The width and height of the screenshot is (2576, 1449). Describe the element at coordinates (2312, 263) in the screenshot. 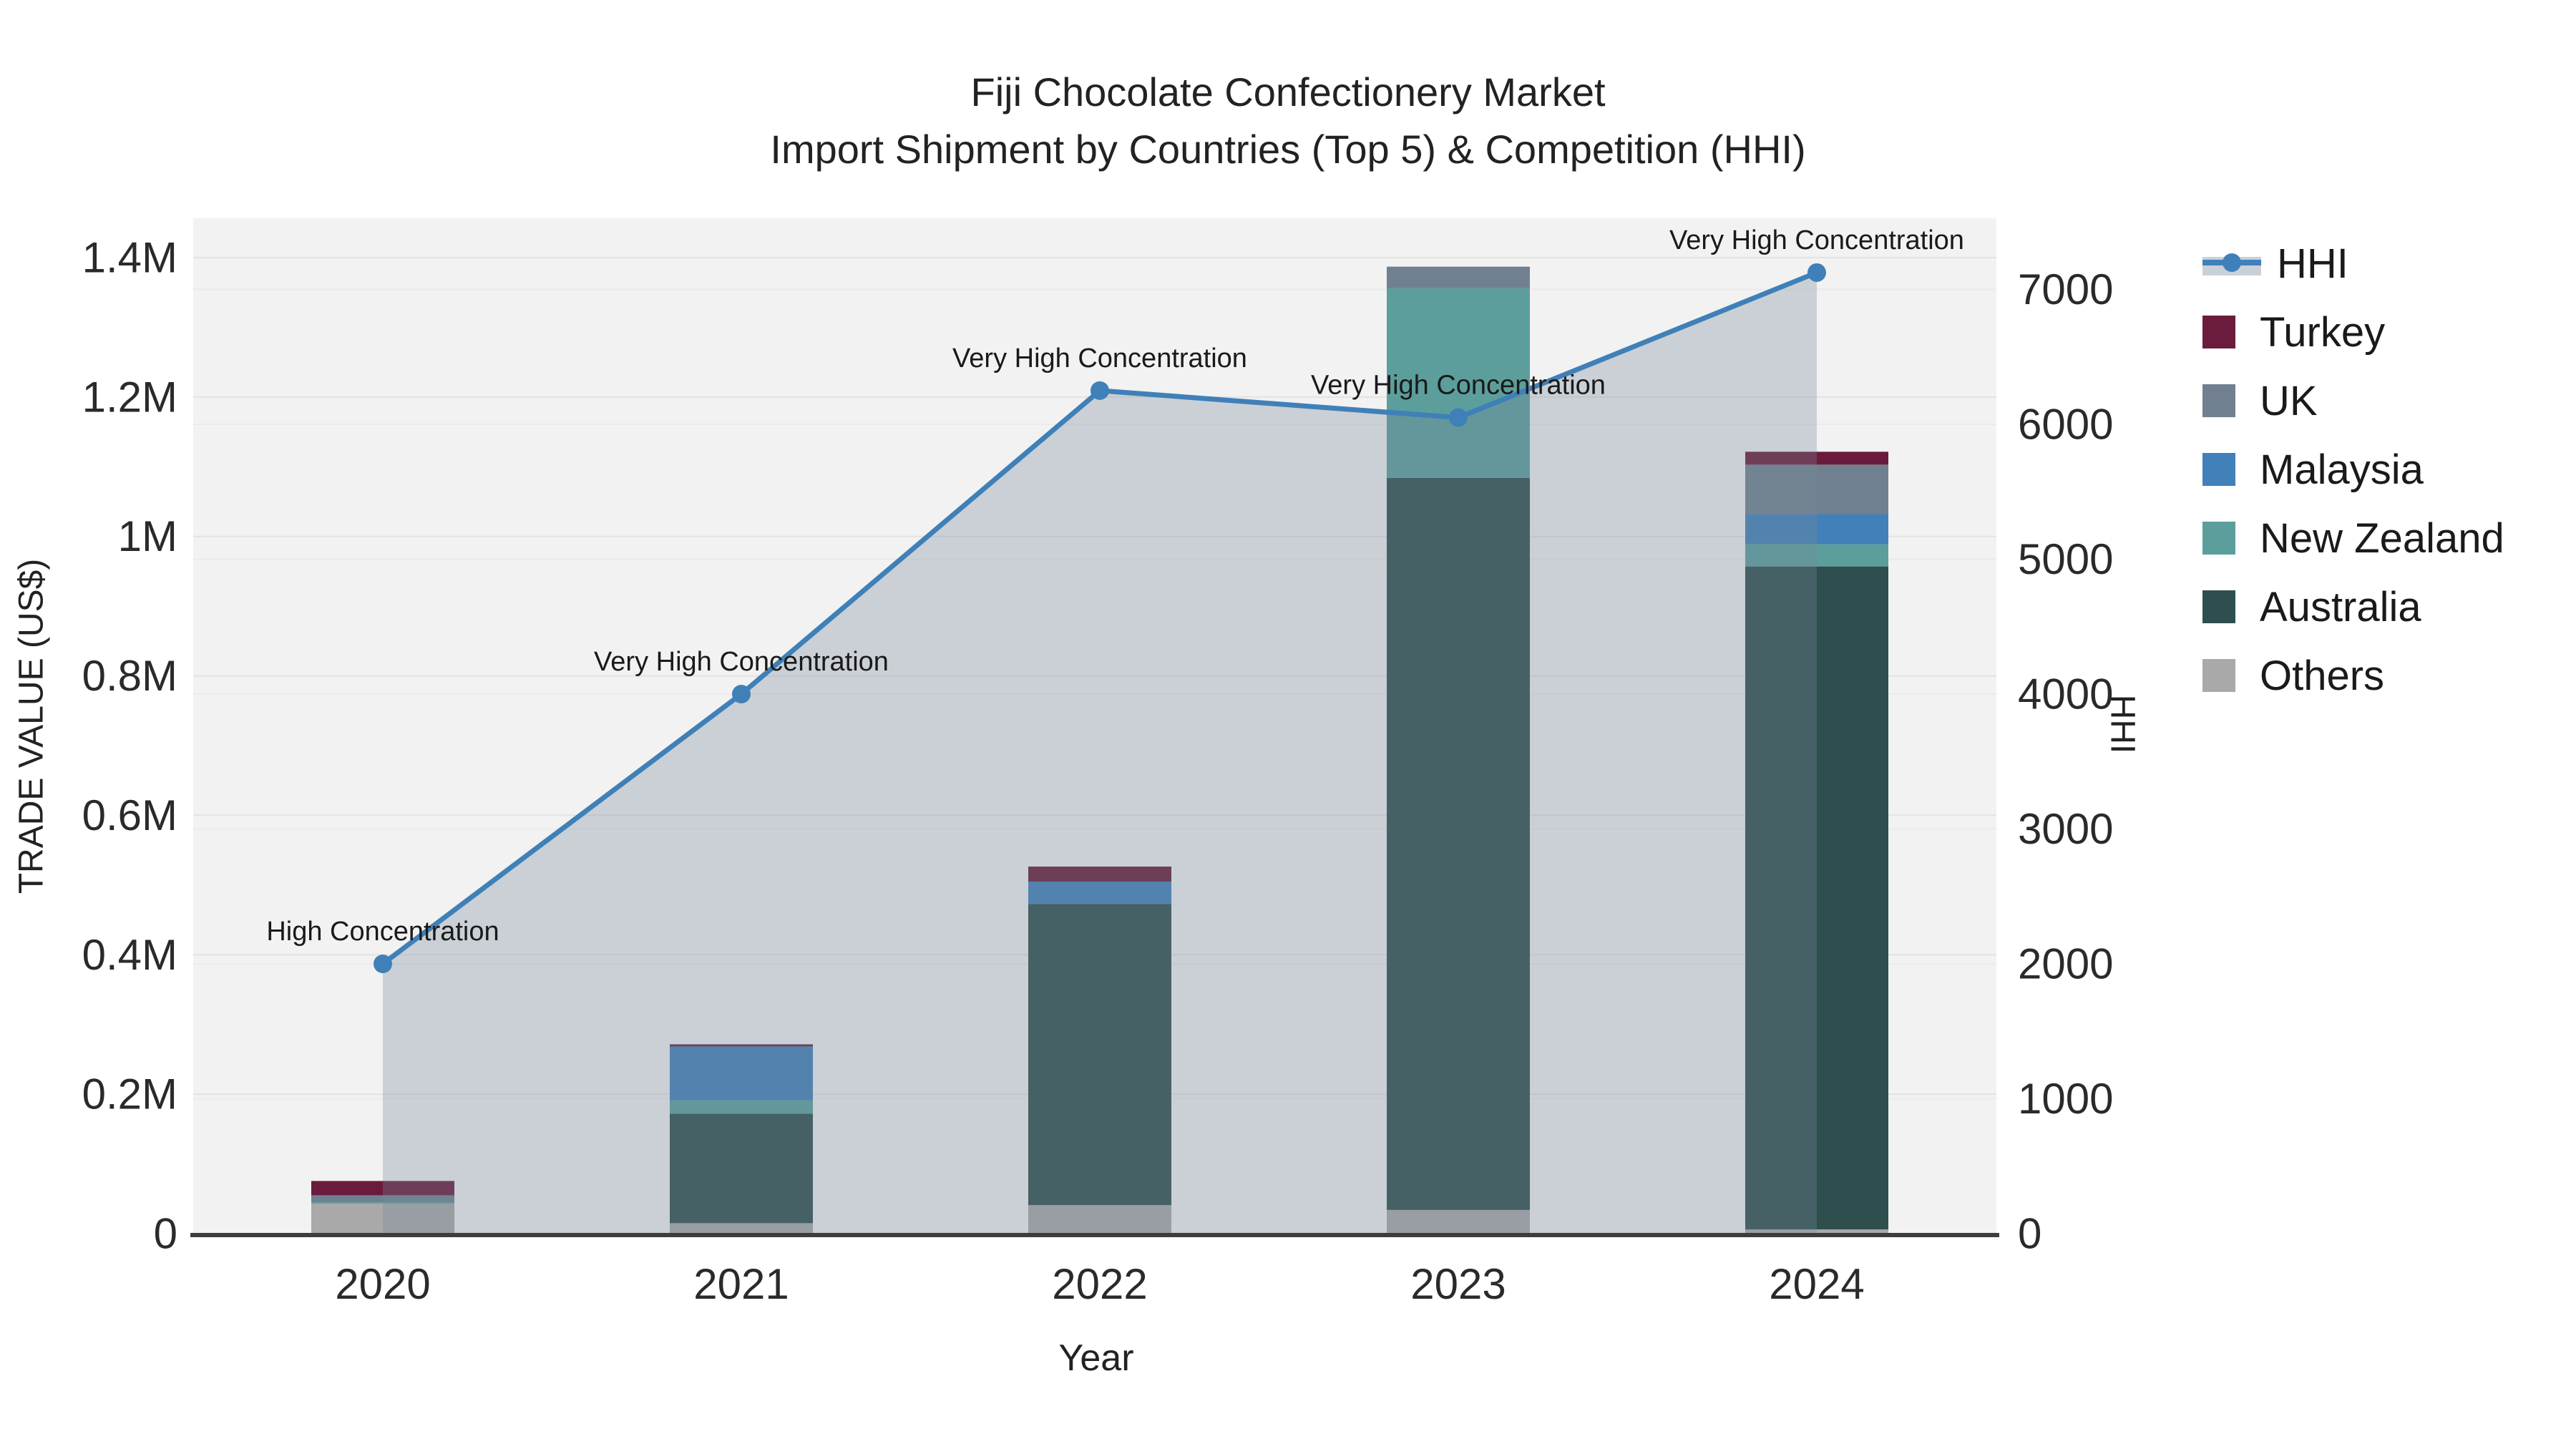

I see `legend-label: HHI` at that location.